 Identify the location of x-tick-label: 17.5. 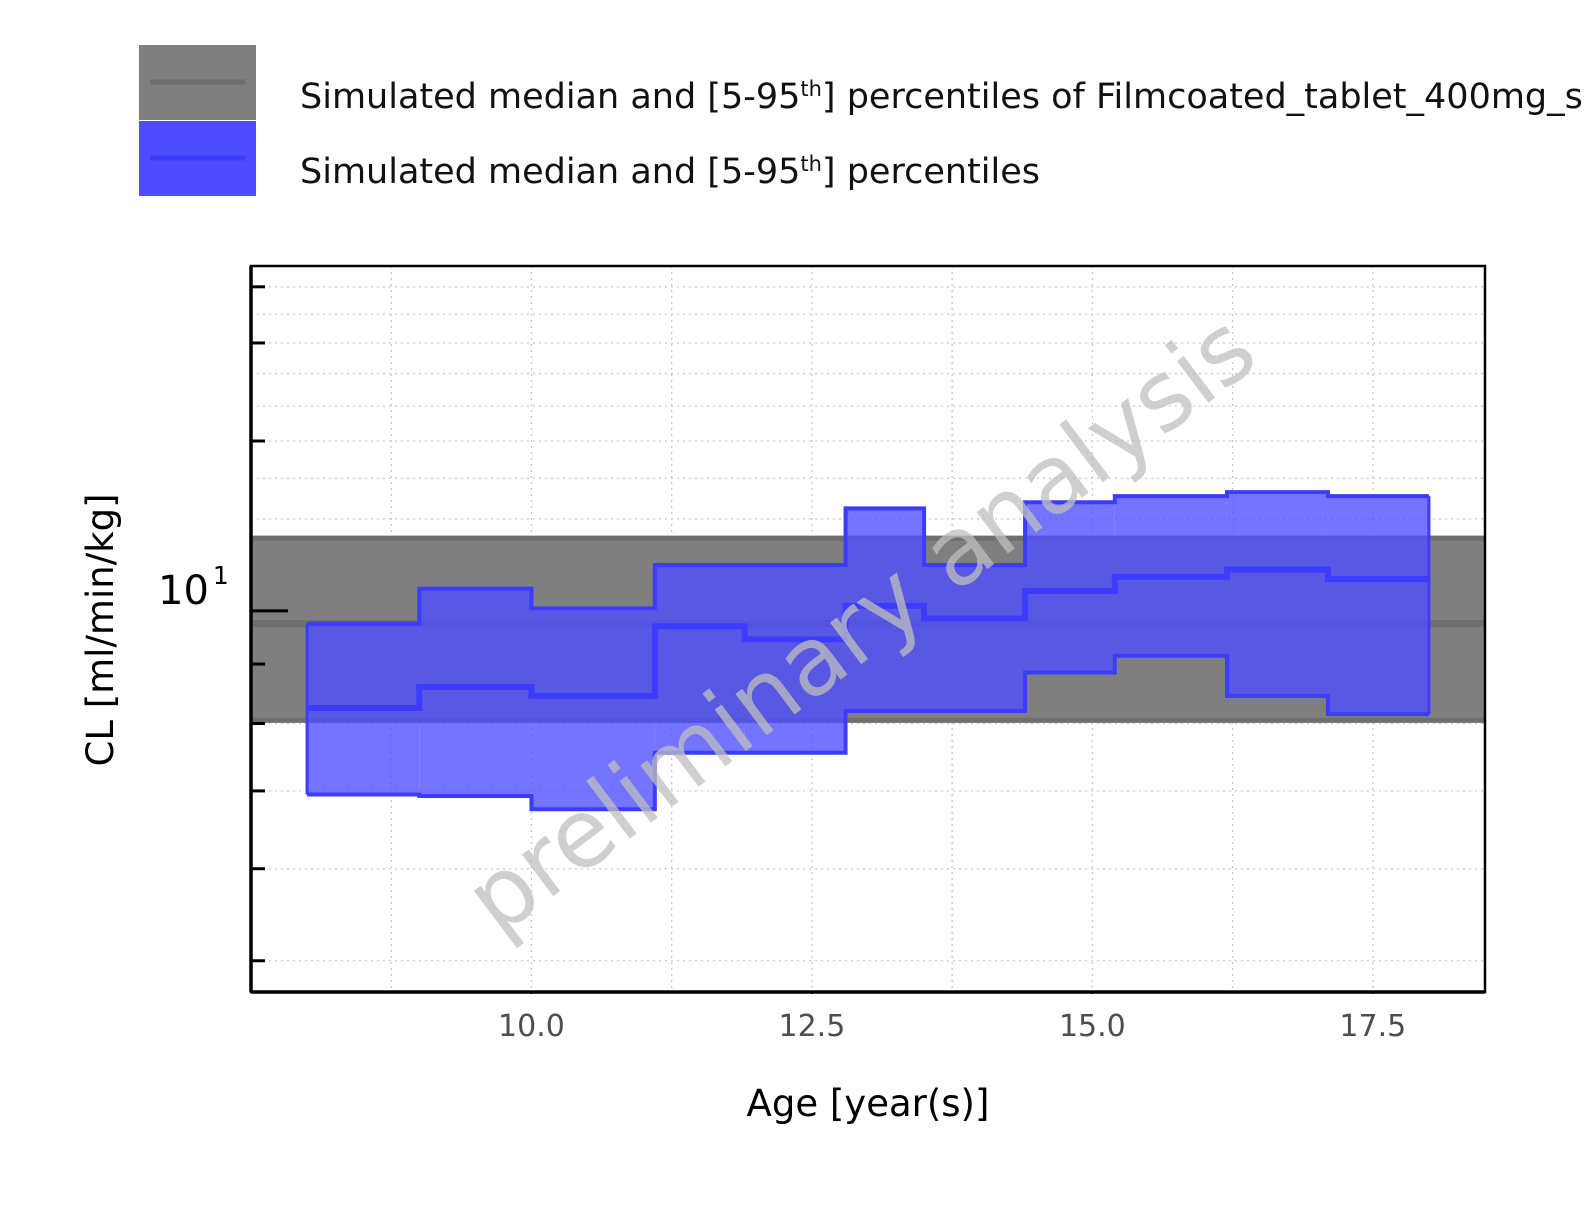
(1372, 1026).